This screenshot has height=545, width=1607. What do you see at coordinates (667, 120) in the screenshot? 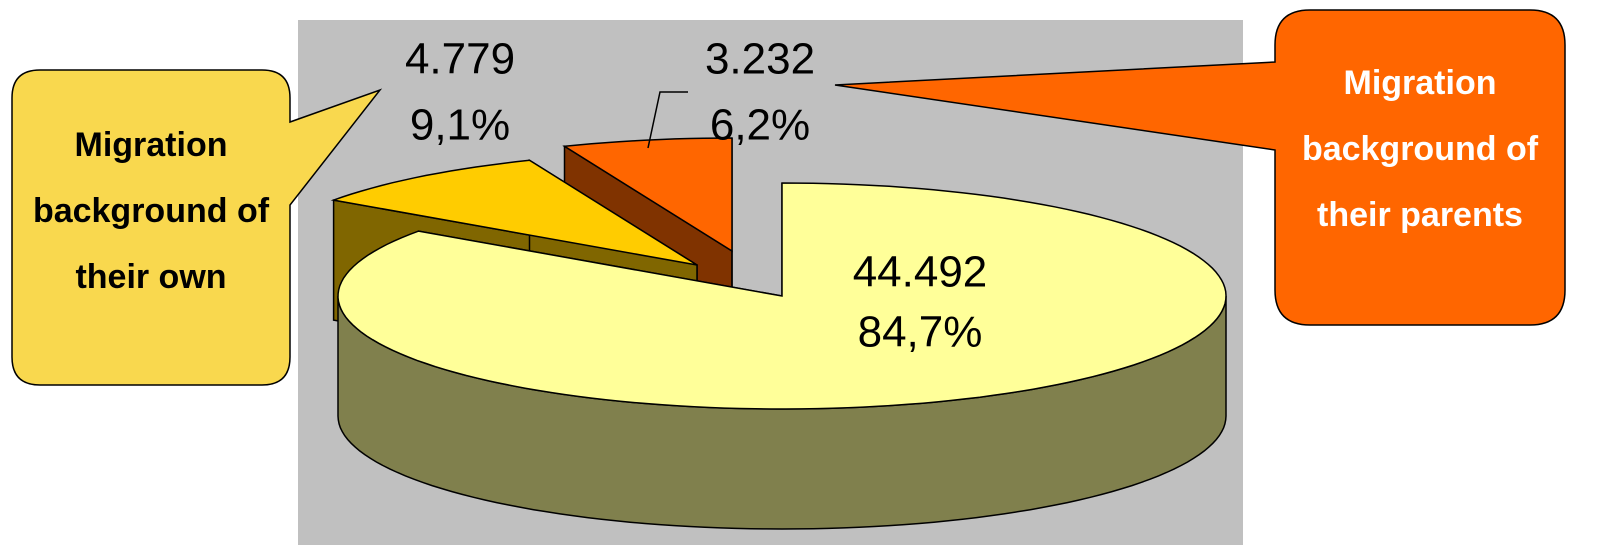
I see `leader-line` at bounding box center [667, 120].